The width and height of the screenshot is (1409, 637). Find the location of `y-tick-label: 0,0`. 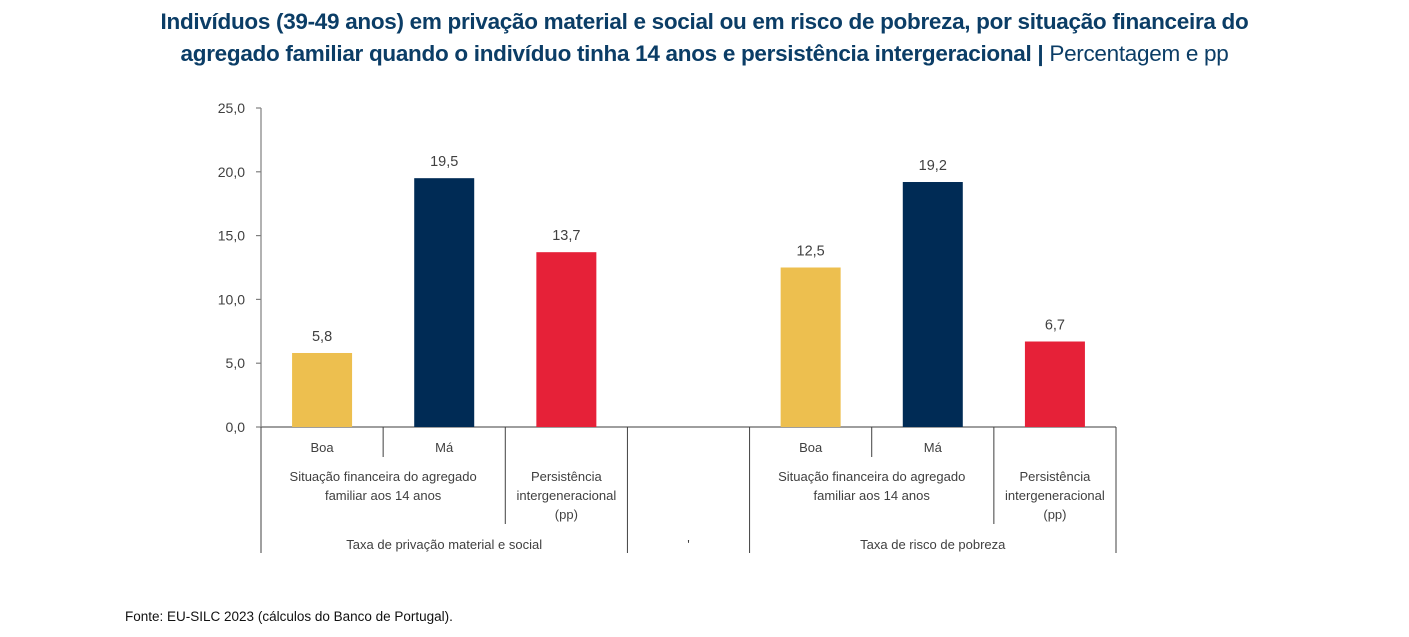

y-tick-label: 0,0 is located at coordinates (236, 427).